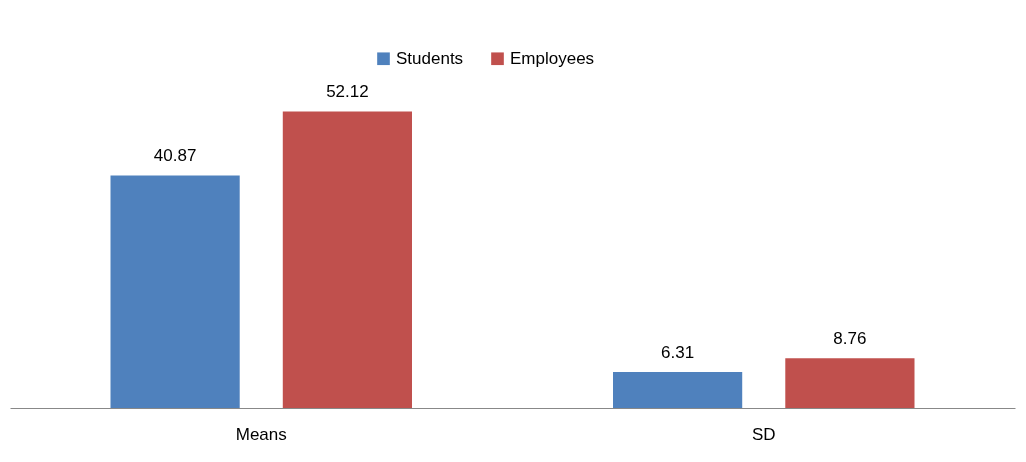 This screenshot has height=462, width=1026. I want to click on data-label: 6.31, so click(678, 353).